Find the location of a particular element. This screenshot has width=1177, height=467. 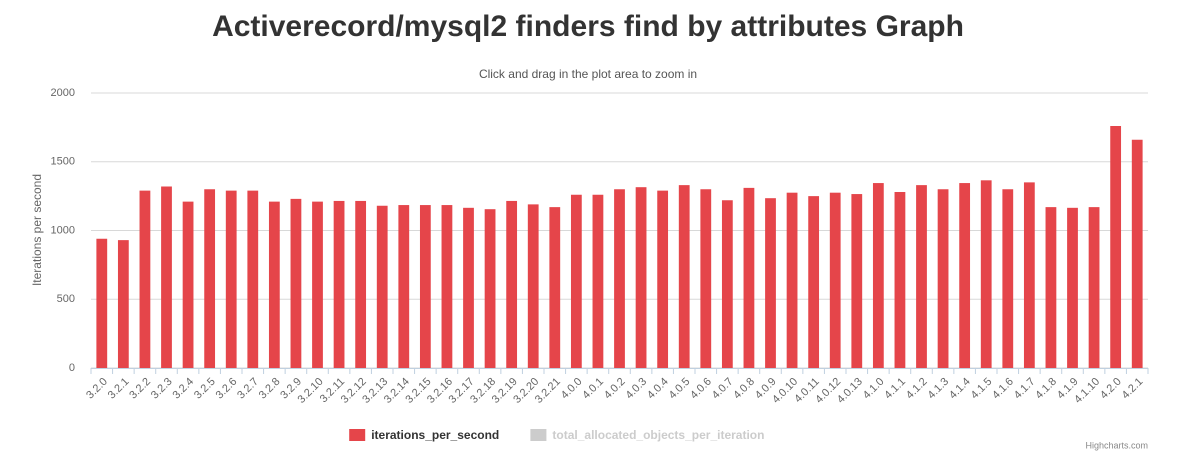

x-tick-label: 4.1.3 is located at coordinates (938, 389).